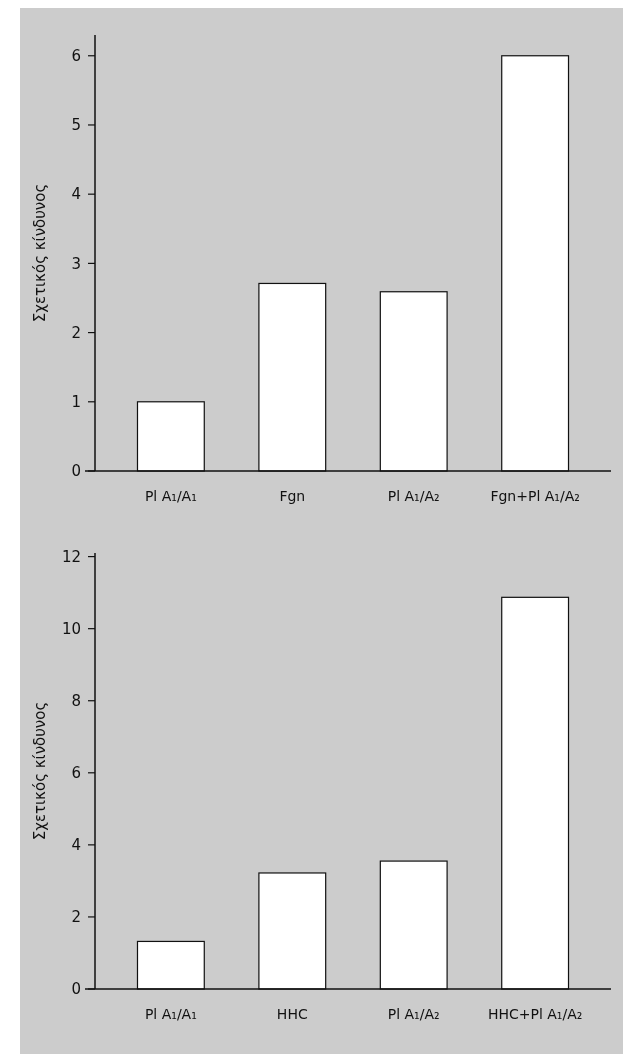 This screenshot has height=1062, width=631. What do you see at coordinates (71, 556) in the screenshot?
I see `y-tick-label: 12` at bounding box center [71, 556].